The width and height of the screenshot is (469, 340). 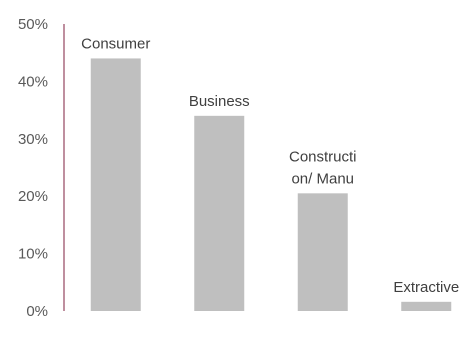 What do you see at coordinates (33, 196) in the screenshot?
I see `y-tick-label: 20%` at bounding box center [33, 196].